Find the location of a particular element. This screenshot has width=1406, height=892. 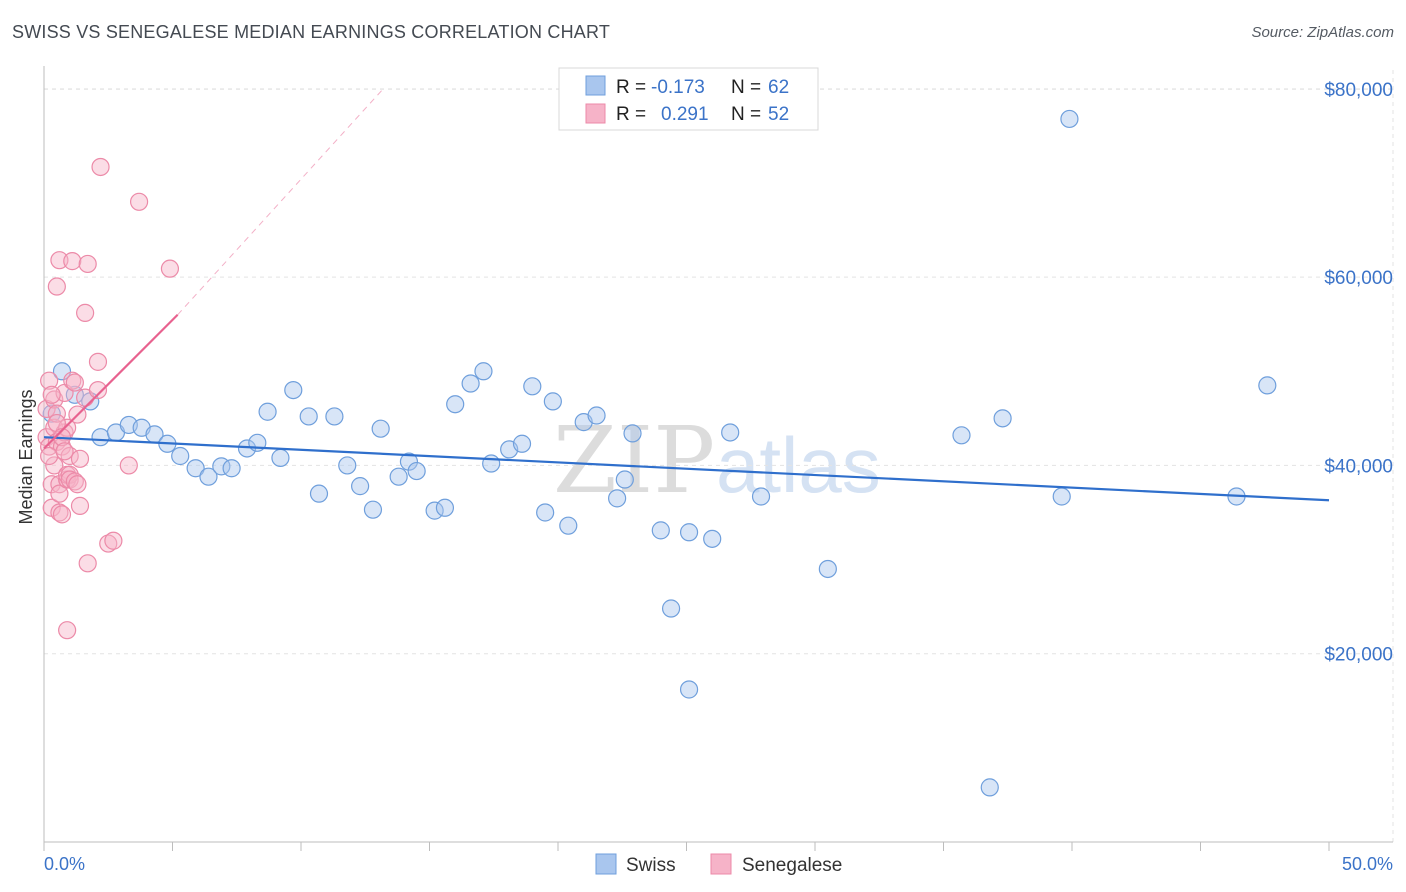

bottom-legend-swatch-swiss is located at coordinates (606, 864).